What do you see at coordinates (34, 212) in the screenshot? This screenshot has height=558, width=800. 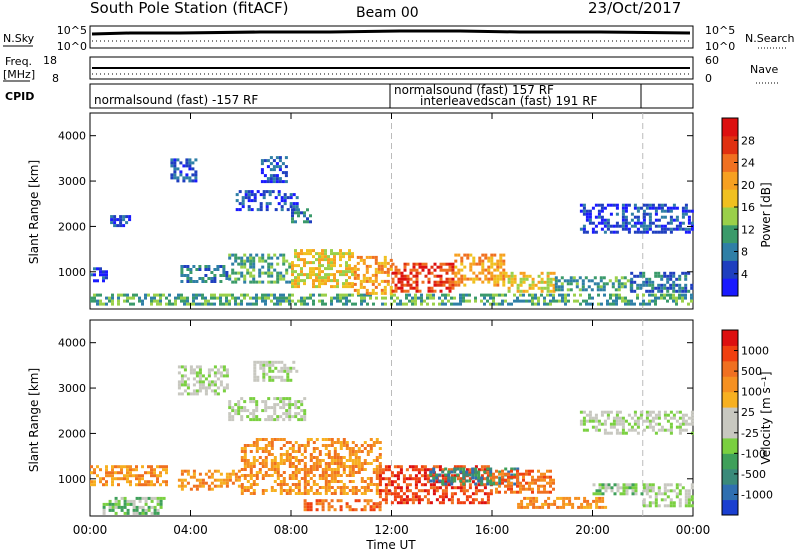 I see `power-ylabel: Slant Range [km]` at bounding box center [34, 212].